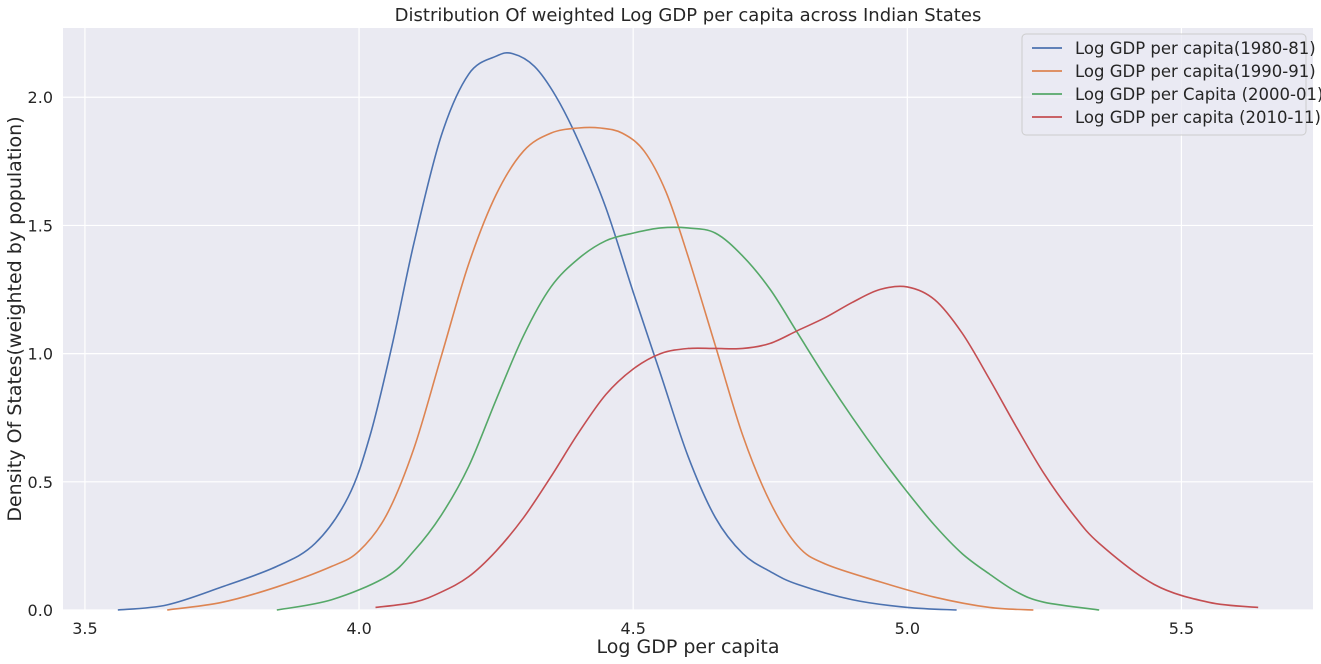 This screenshot has width=1321, height=664. Describe the element at coordinates (84, 628) in the screenshot. I see `x-tick-label: 3.5` at that location.